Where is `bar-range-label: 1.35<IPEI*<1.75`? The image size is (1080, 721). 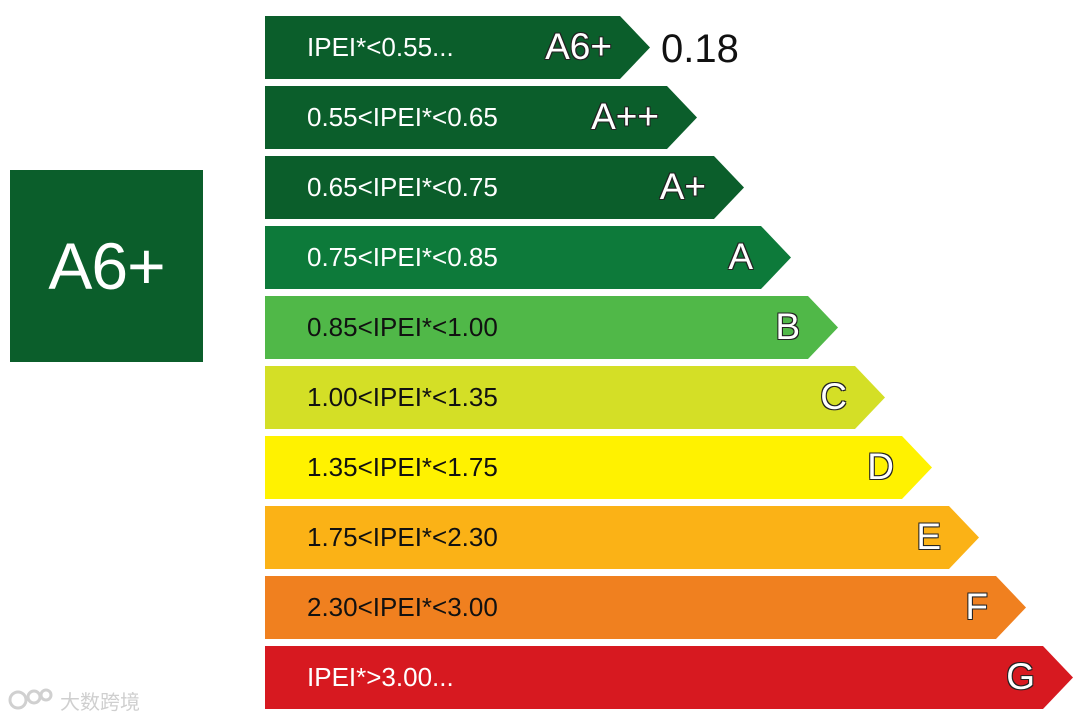
bar-range-label: 1.35<IPEI*<1.75 is located at coordinates (402, 467).